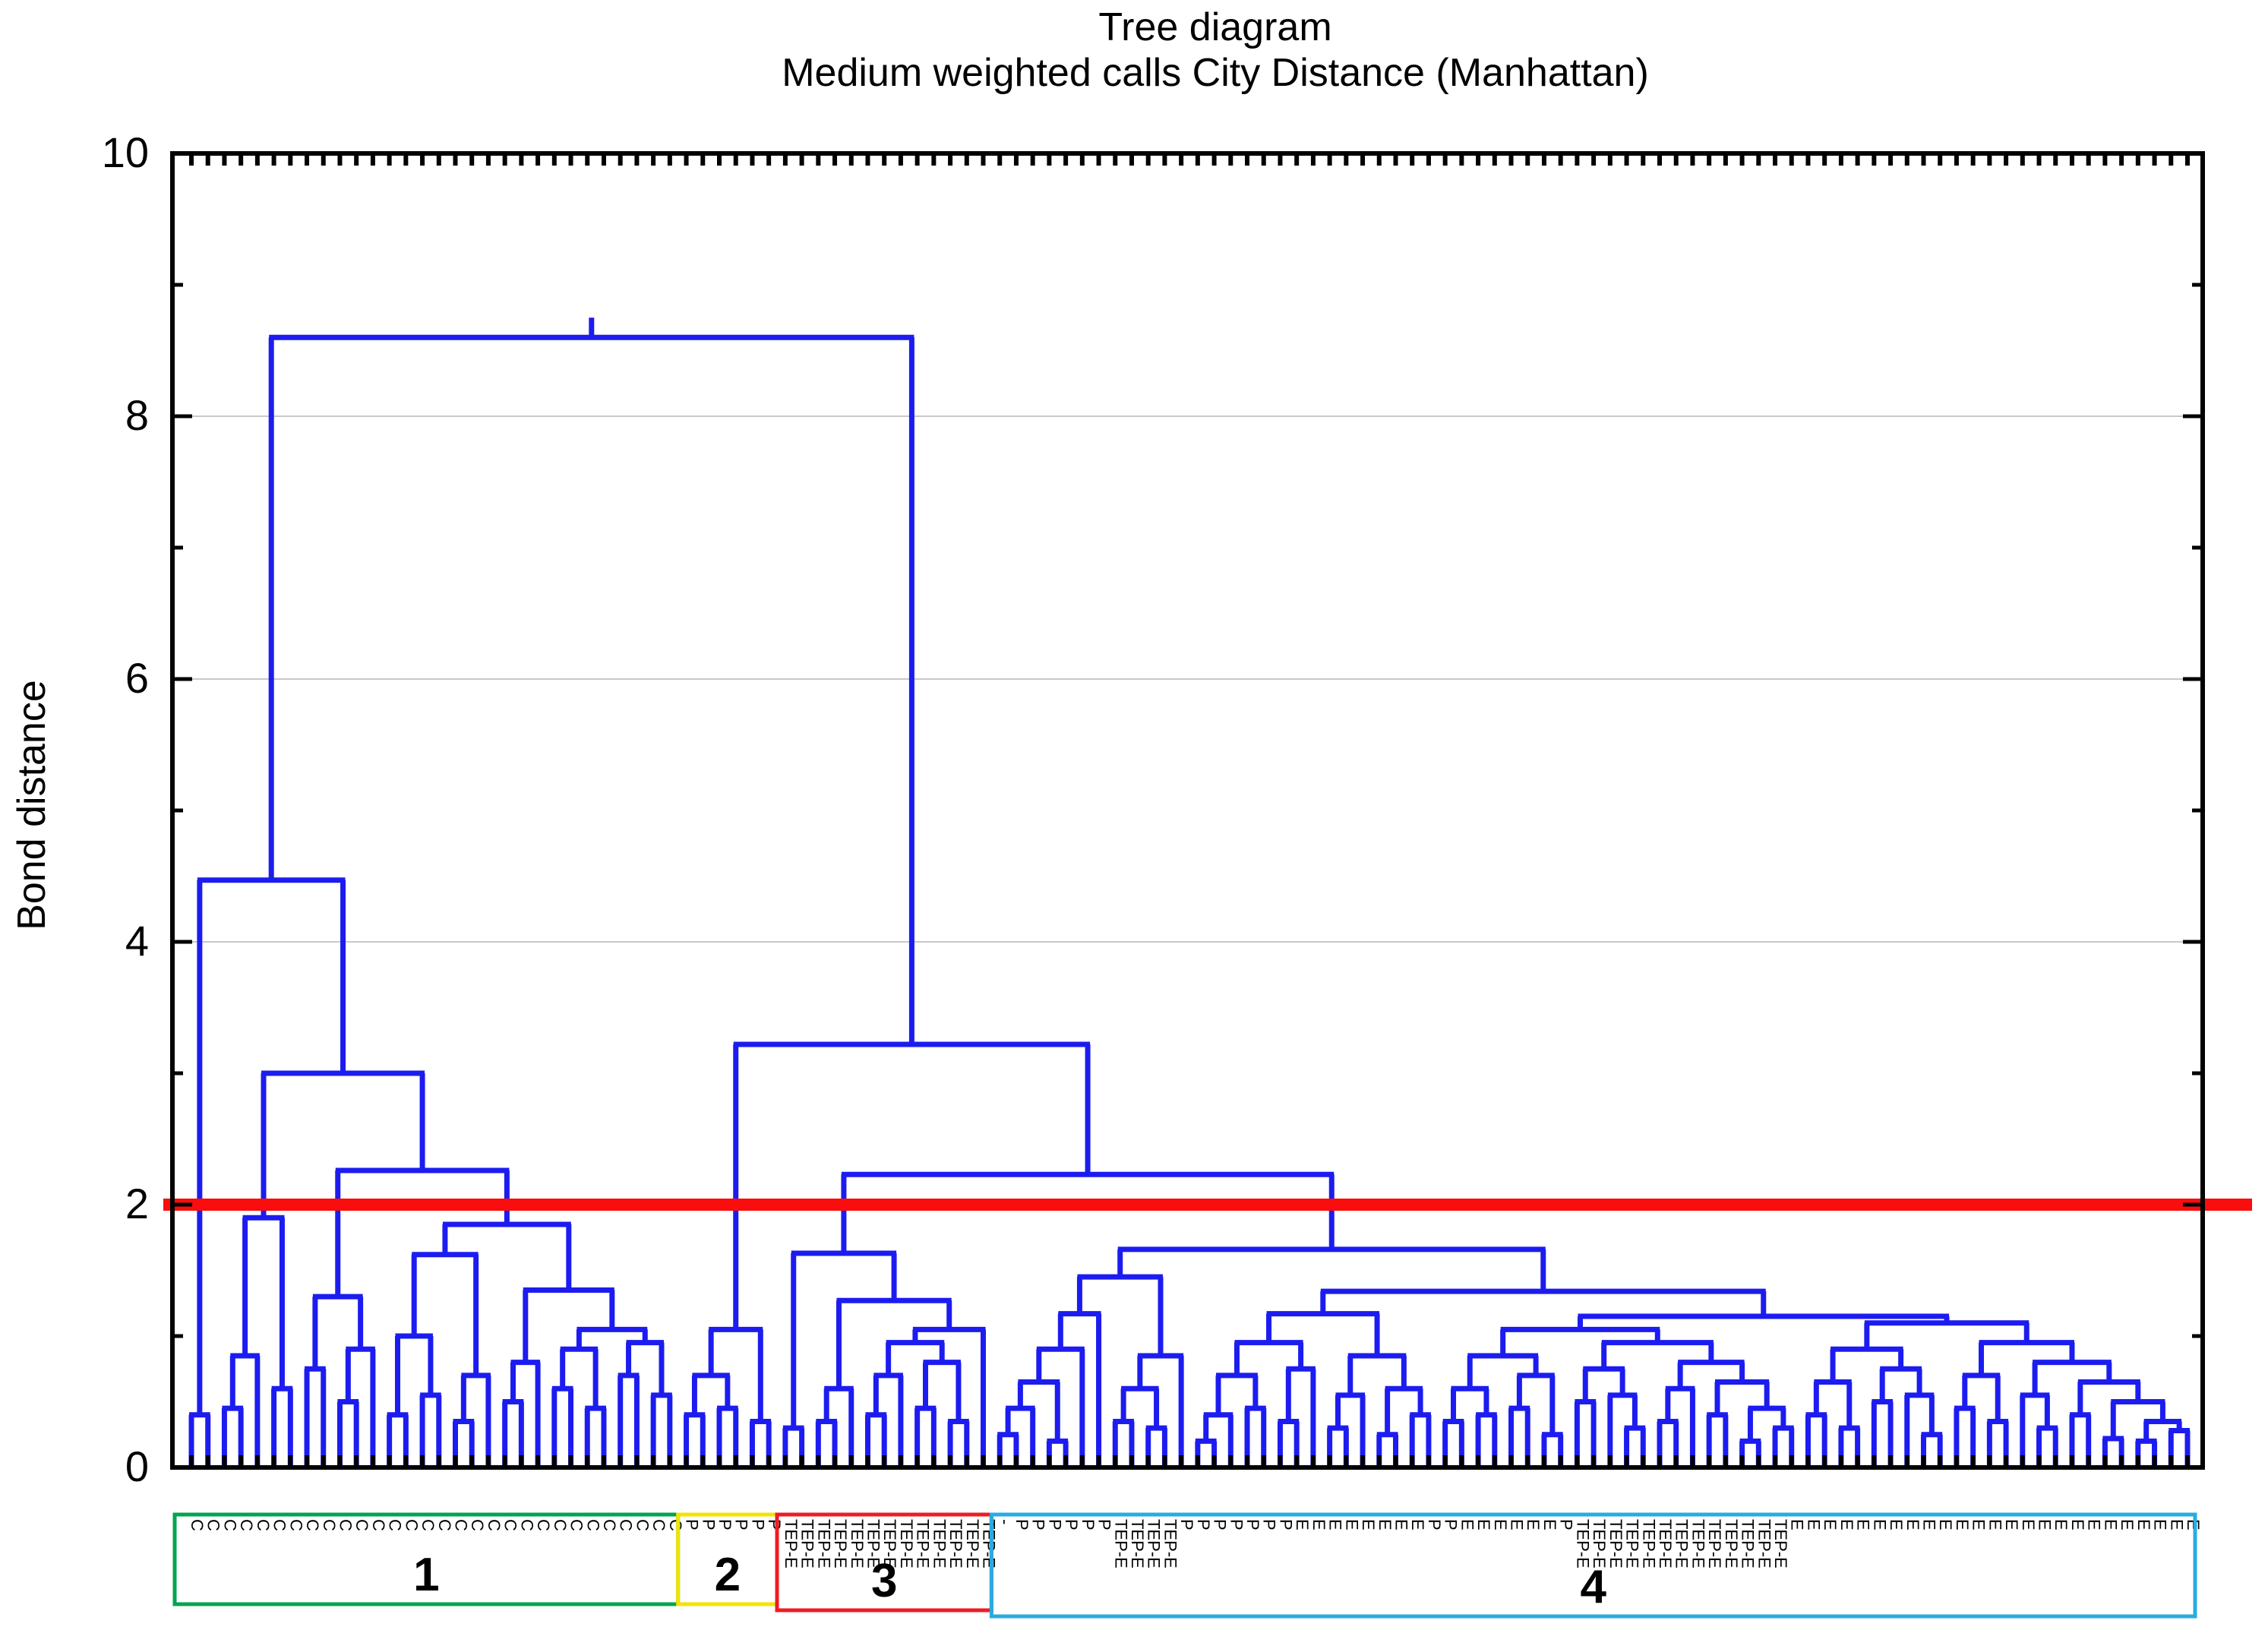 The width and height of the screenshot is (2268, 1630). What do you see at coordinates (137, 678) in the screenshot?
I see `y-tick-label: 6` at bounding box center [137, 678].